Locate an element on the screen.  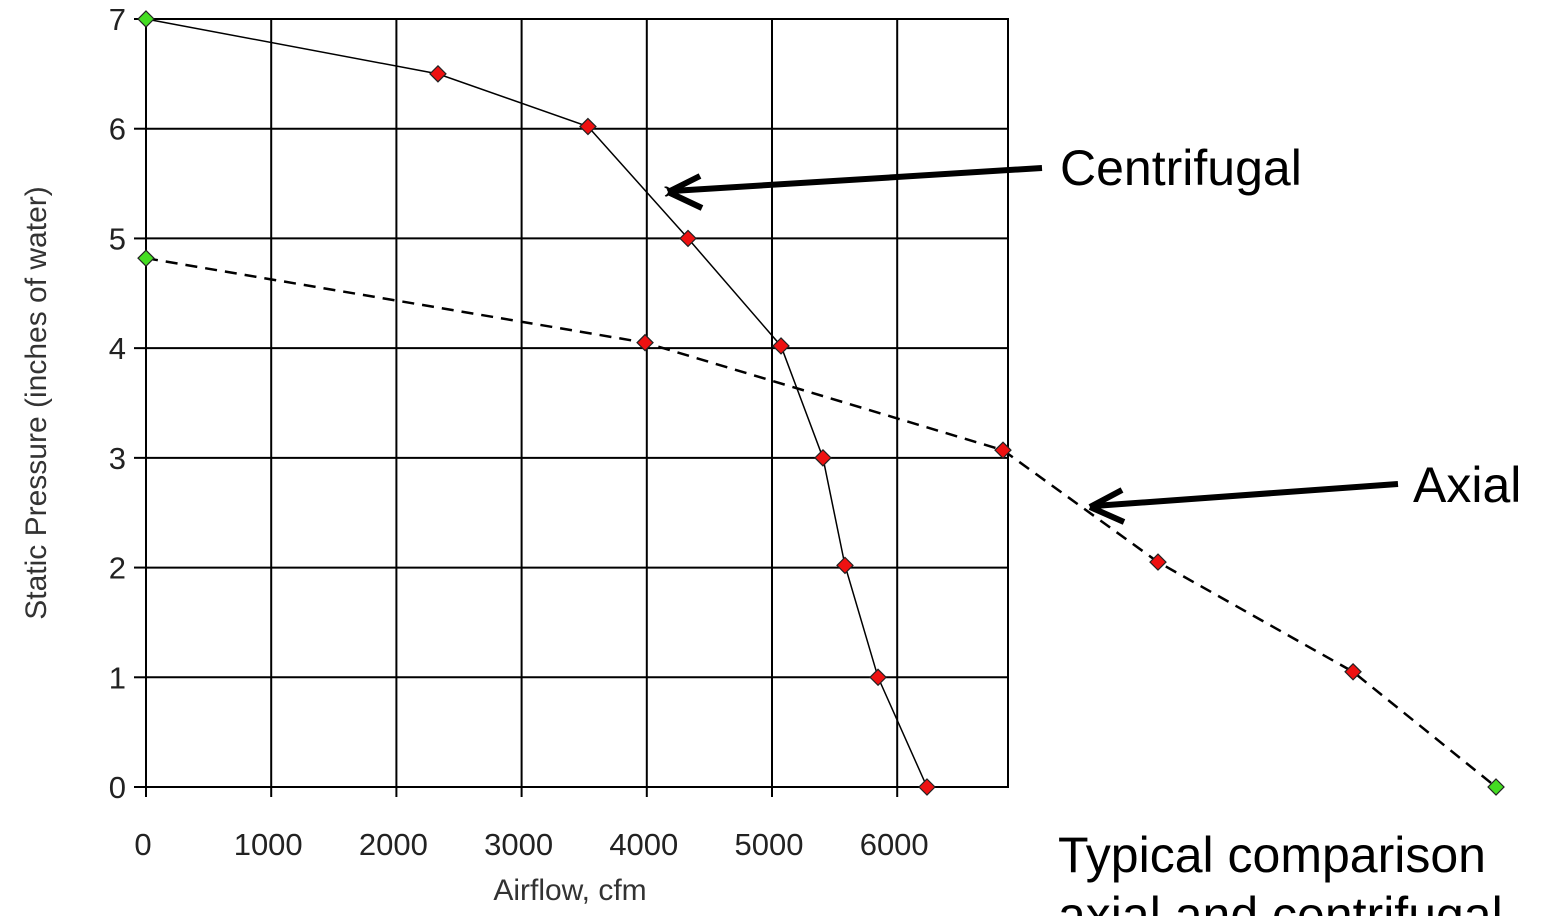
y-tick-label: 0 is located at coordinates (117, 787).